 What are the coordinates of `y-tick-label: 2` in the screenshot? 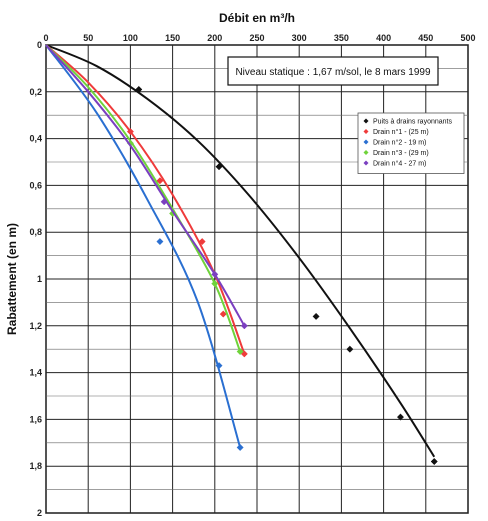 It's located at (39, 513).